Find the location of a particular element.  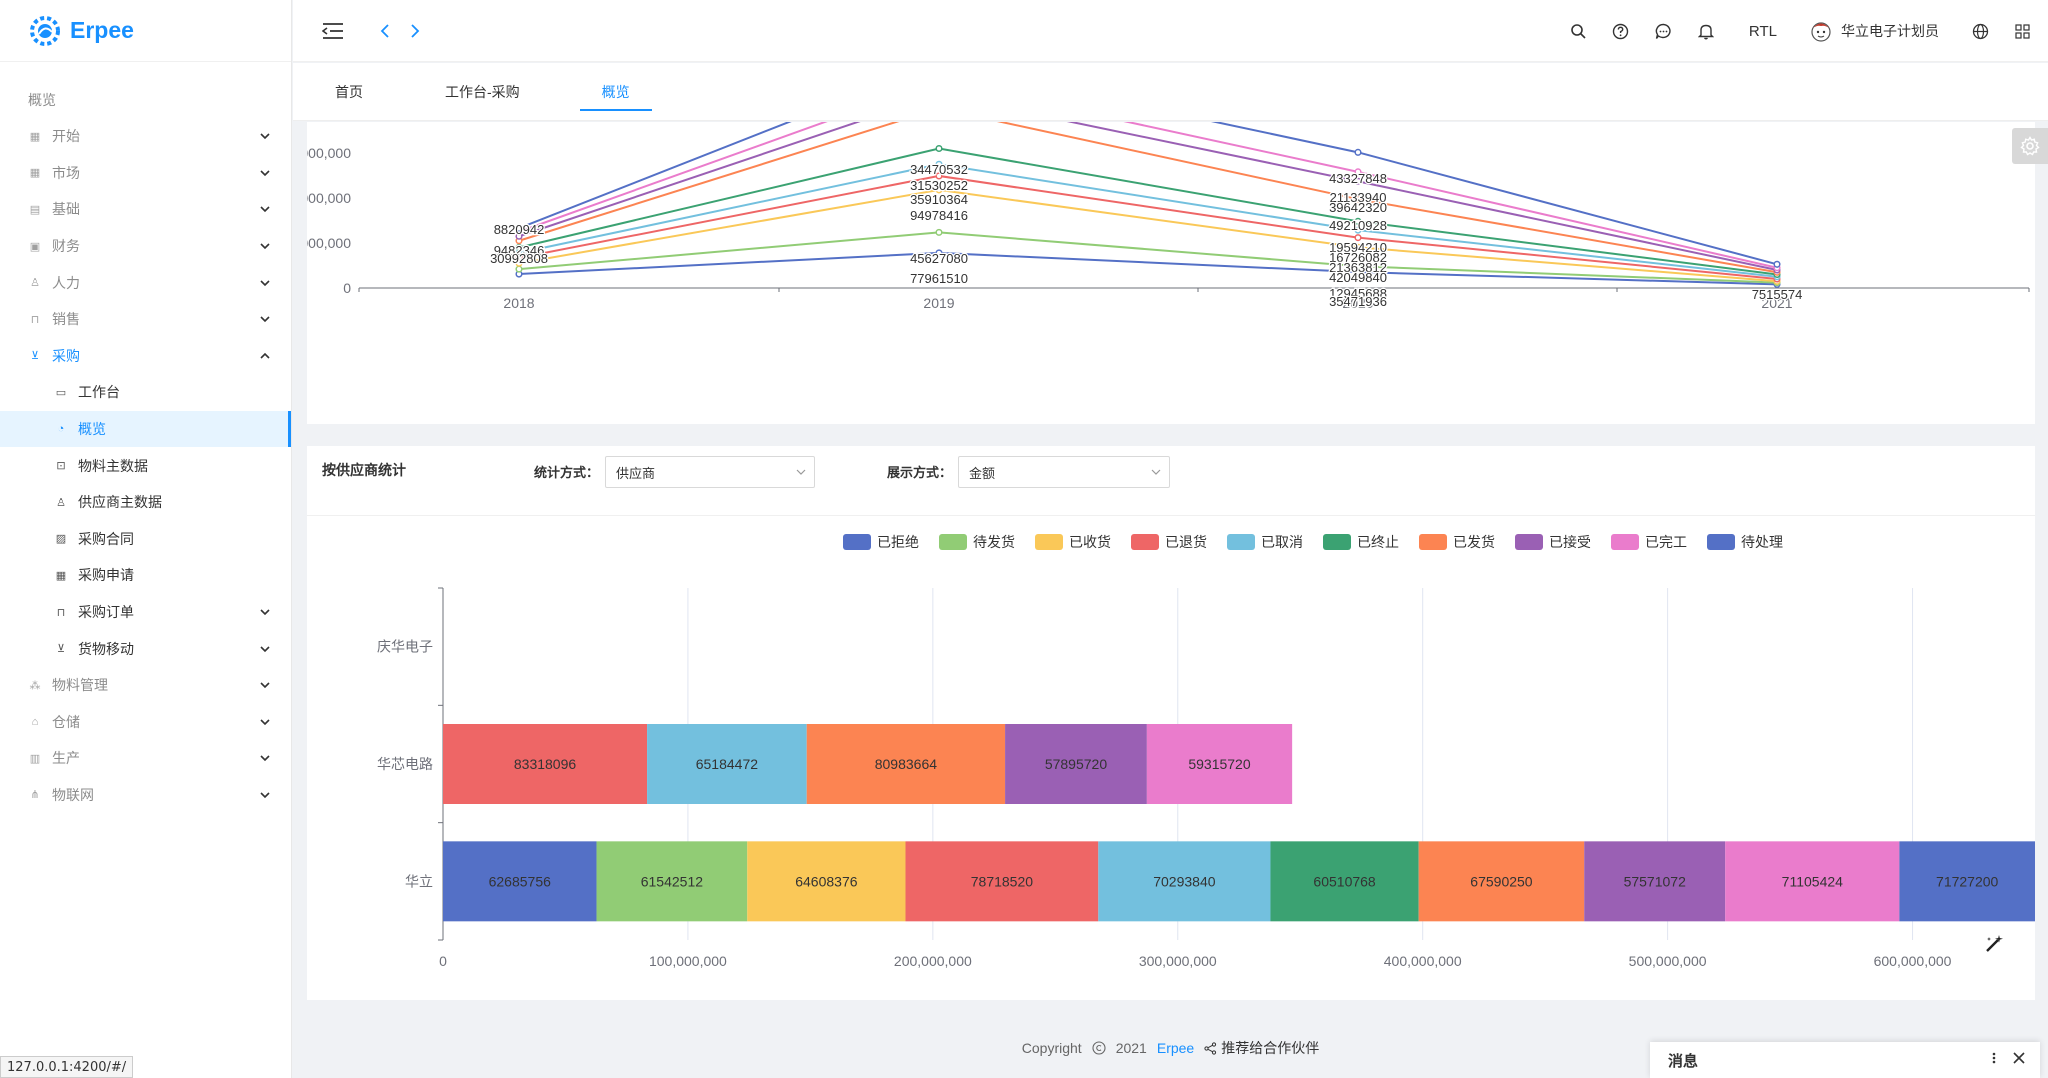

messages-tools is located at coordinates (2009, 1058).